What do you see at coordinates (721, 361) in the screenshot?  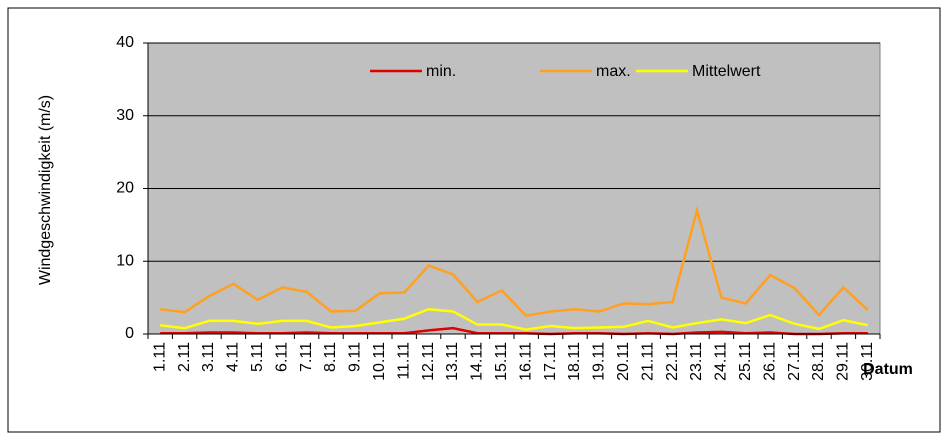 I see `x-tick-label: 24.11` at bounding box center [721, 361].